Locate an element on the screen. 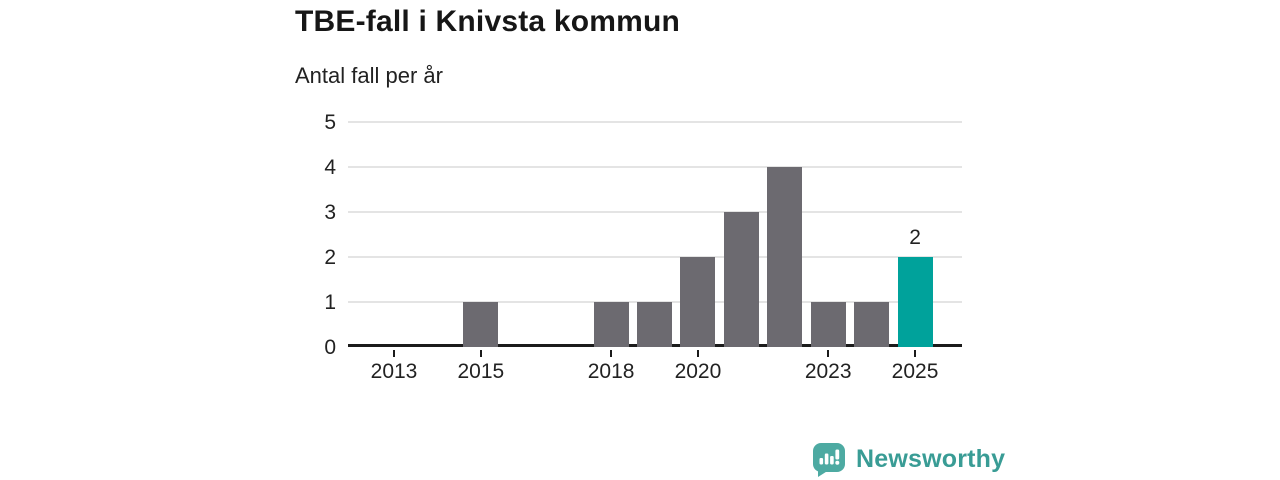 This screenshot has width=1280, height=480. y-axis-label-5: 5 is located at coordinates (330, 122).